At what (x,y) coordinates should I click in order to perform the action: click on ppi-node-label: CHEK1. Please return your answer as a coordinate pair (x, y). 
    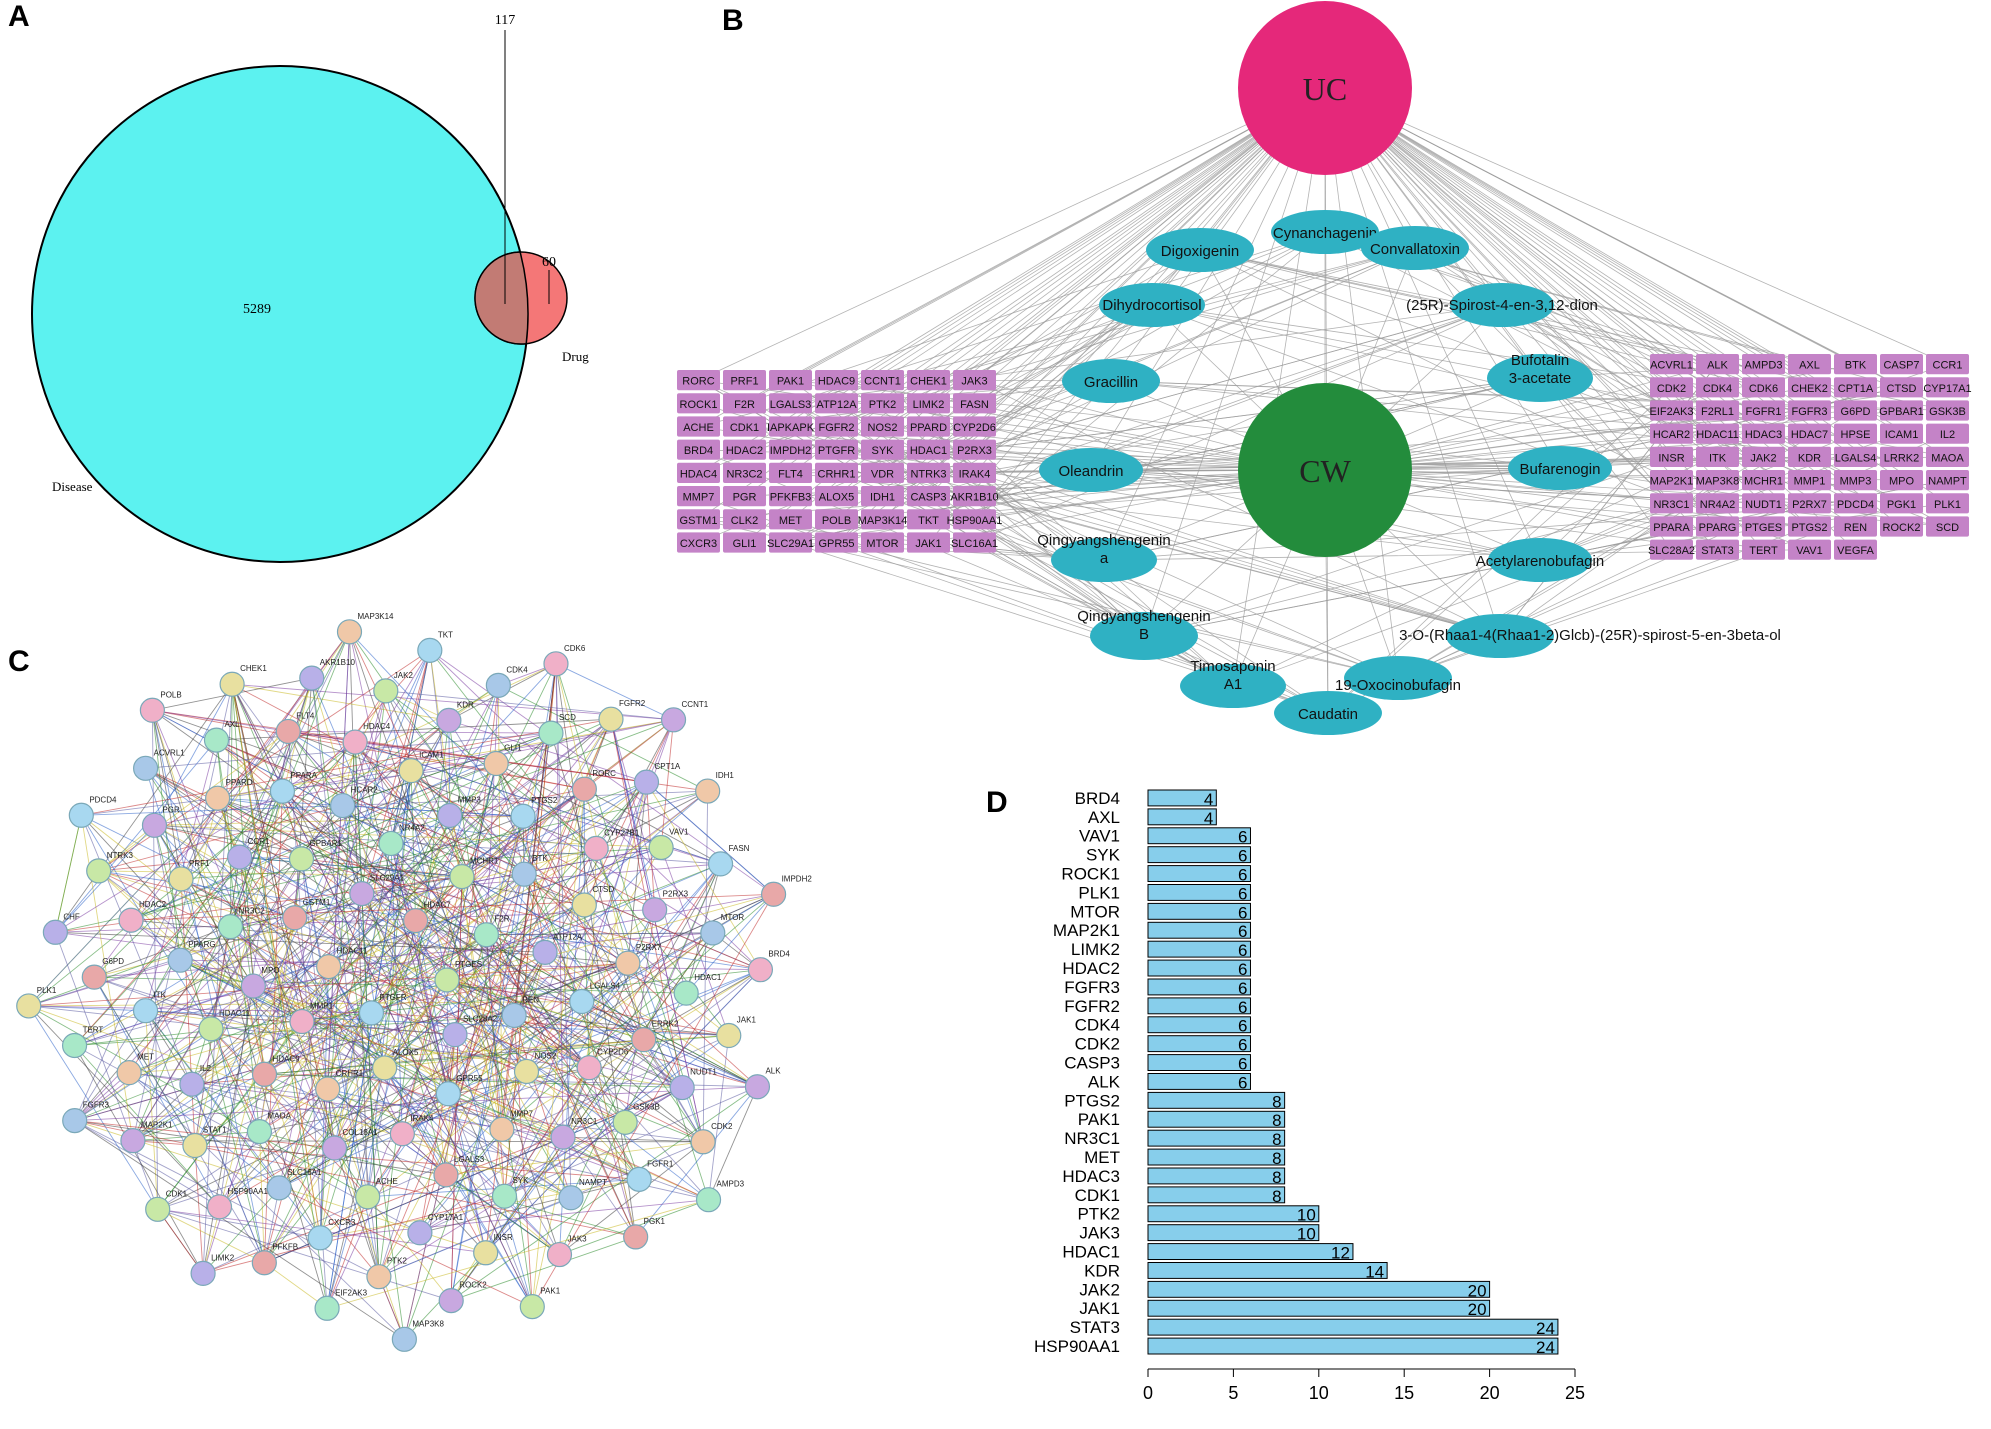
    Looking at the image, I should click on (253, 668).